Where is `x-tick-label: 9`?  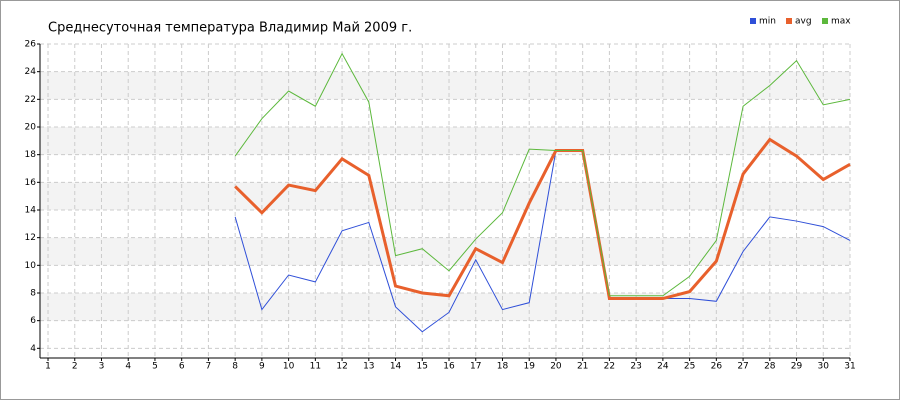 x-tick-label: 9 is located at coordinates (262, 367).